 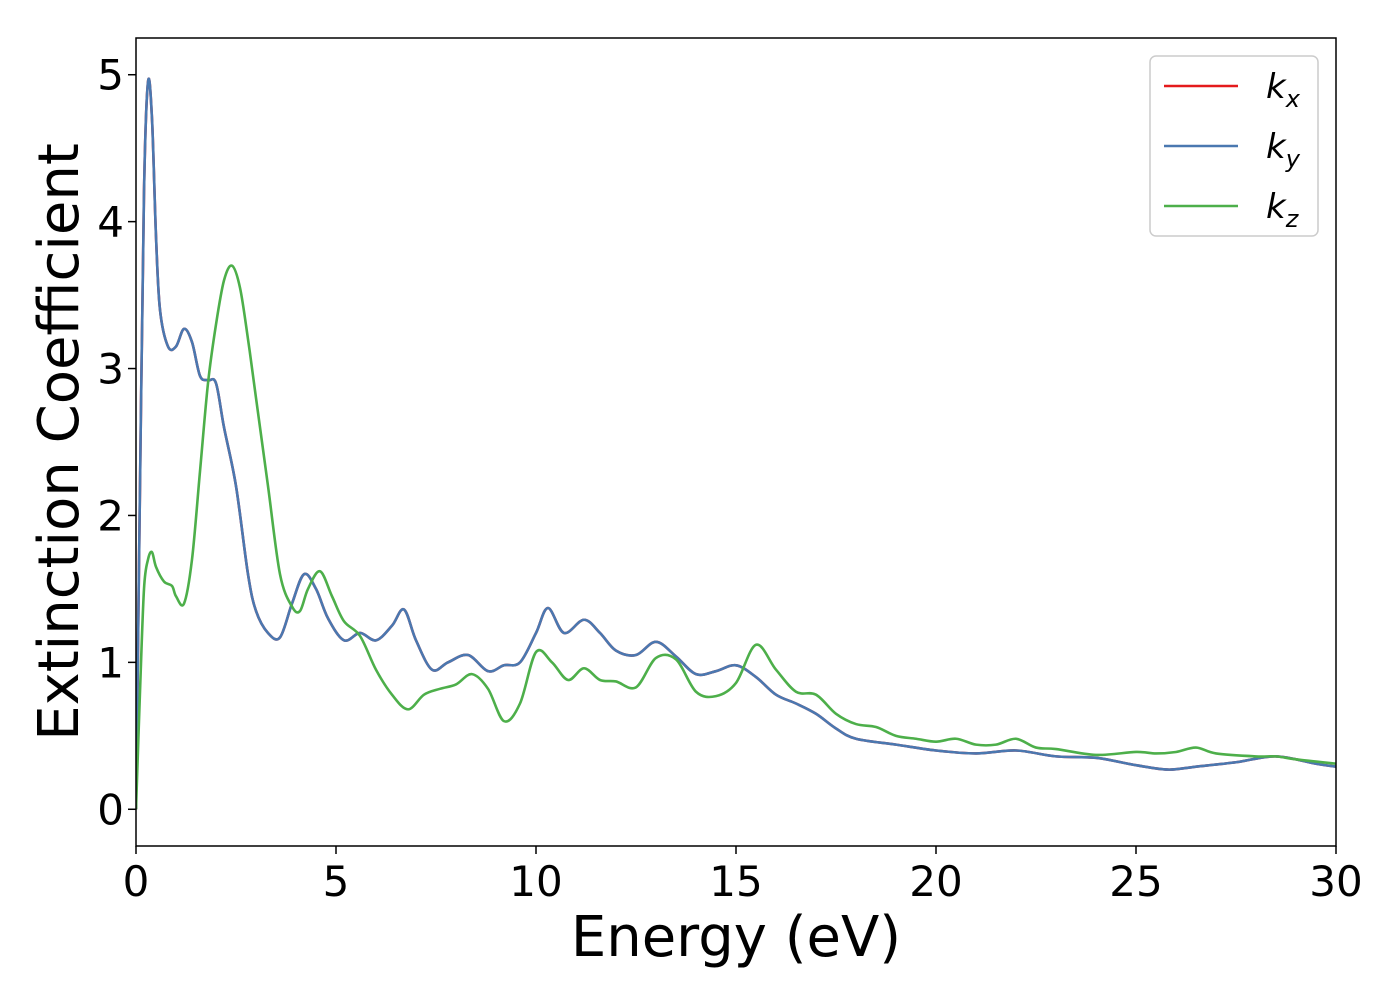 What do you see at coordinates (1135, 881) in the screenshot?
I see `x-tick-label: 25` at bounding box center [1135, 881].